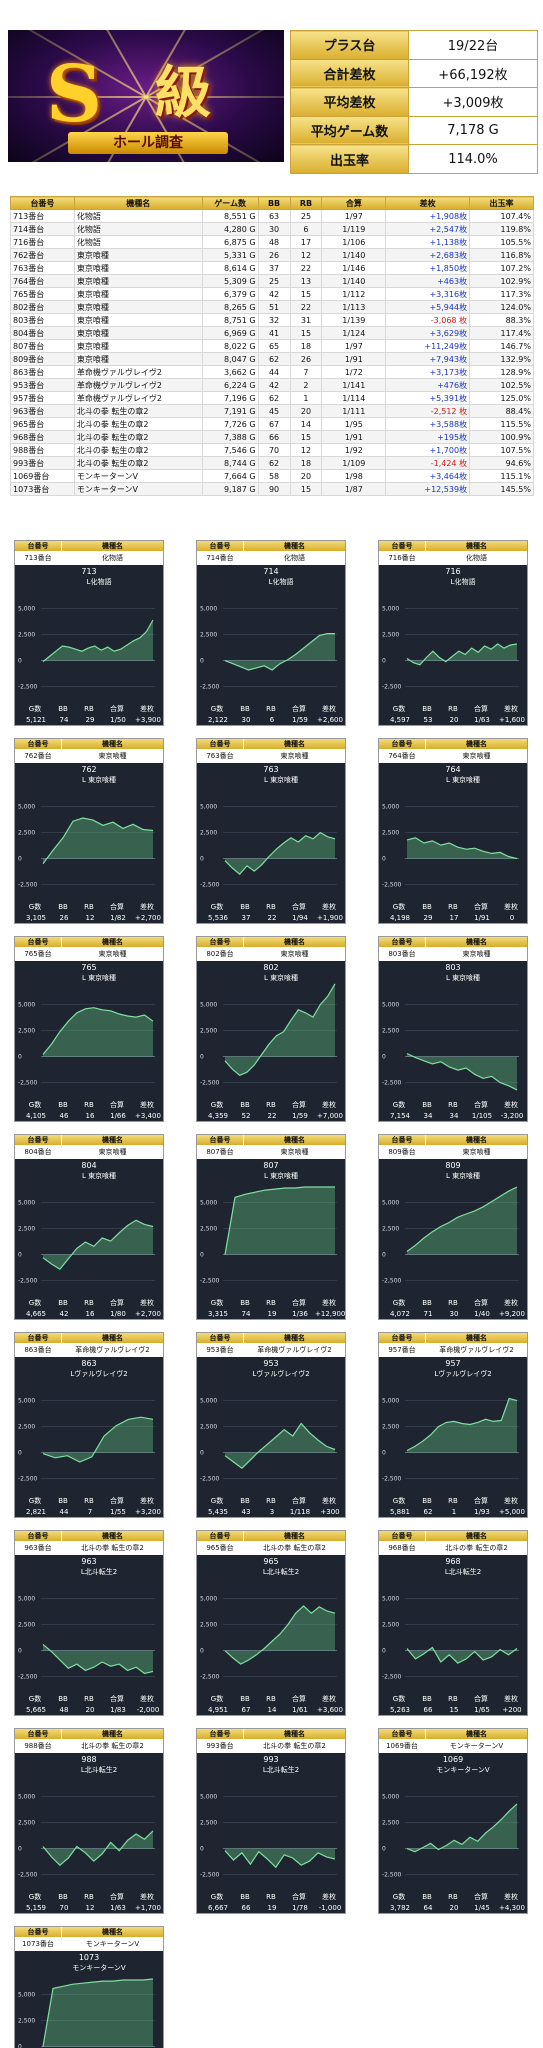  I want to click on stat-value: 4,198, so click(400, 918).